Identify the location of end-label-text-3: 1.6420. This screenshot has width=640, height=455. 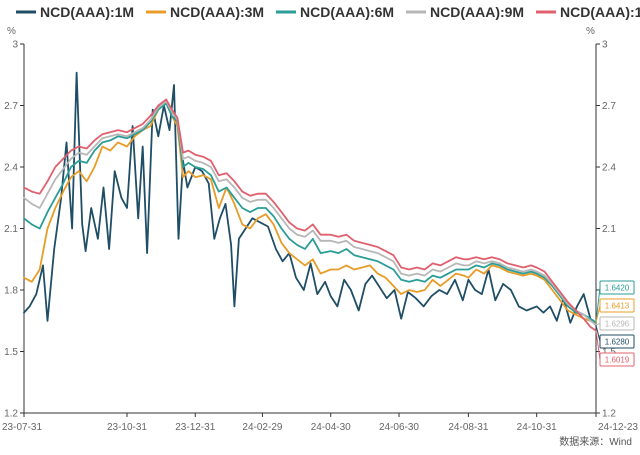
(617, 287).